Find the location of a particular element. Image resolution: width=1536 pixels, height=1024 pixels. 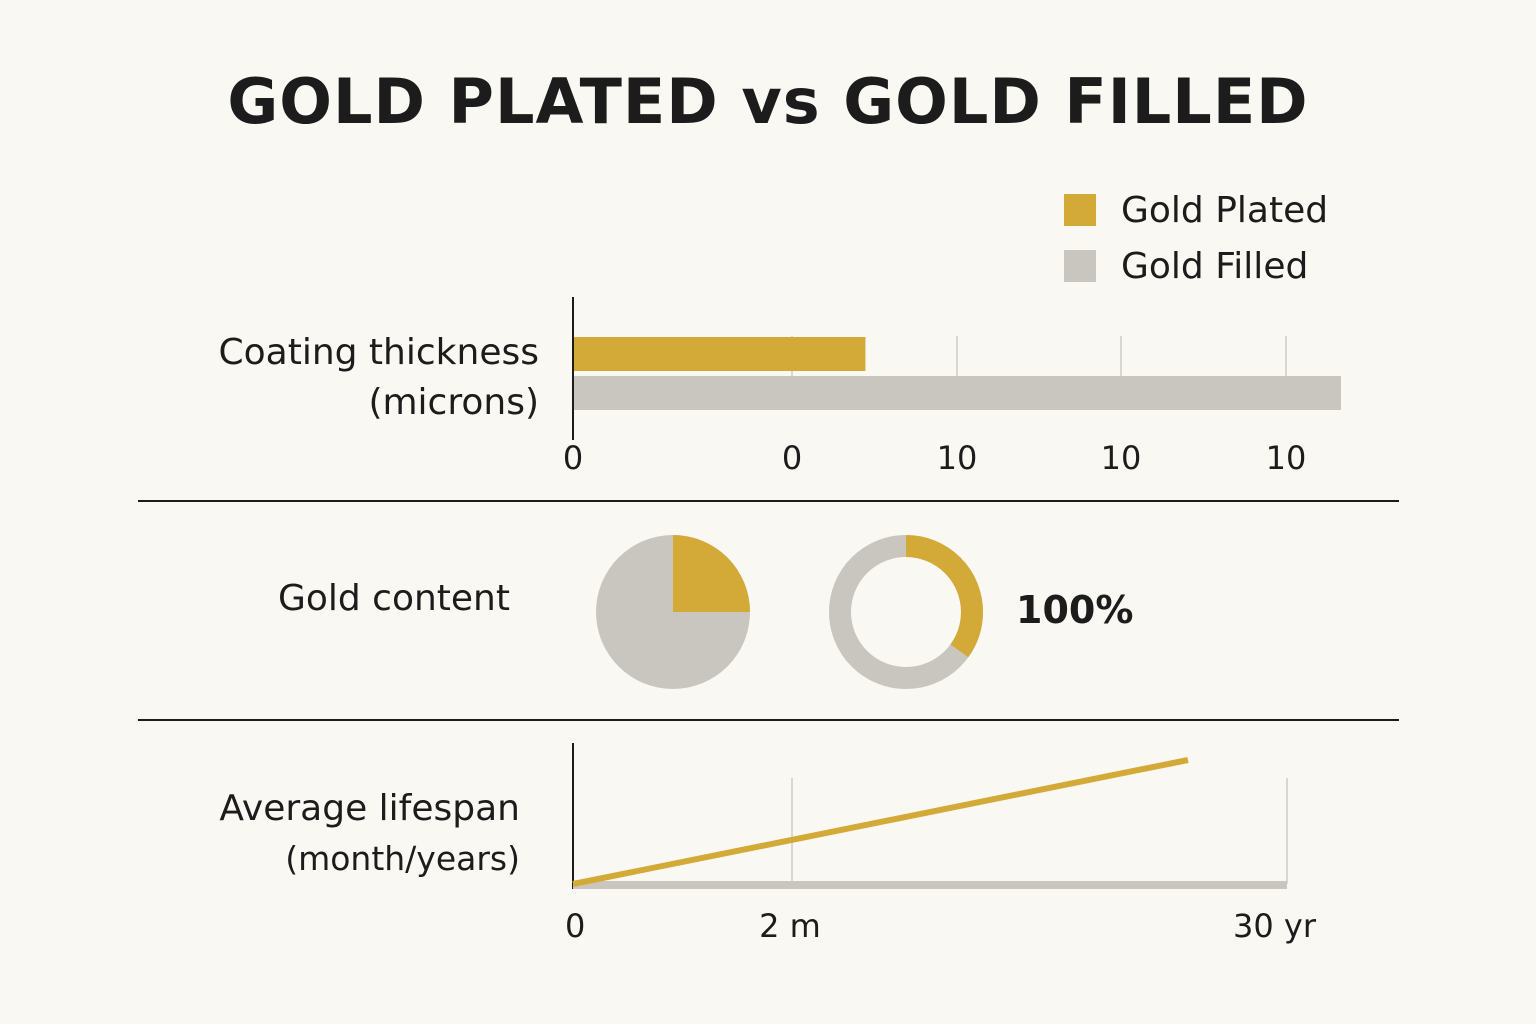

legend-item-gold-plated: Gold Plated is located at coordinates (1196, 210).